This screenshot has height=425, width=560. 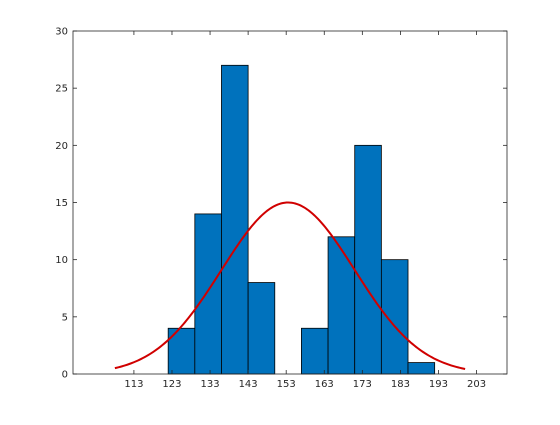 I want to click on x-tick-label: 183, so click(x=400, y=384).